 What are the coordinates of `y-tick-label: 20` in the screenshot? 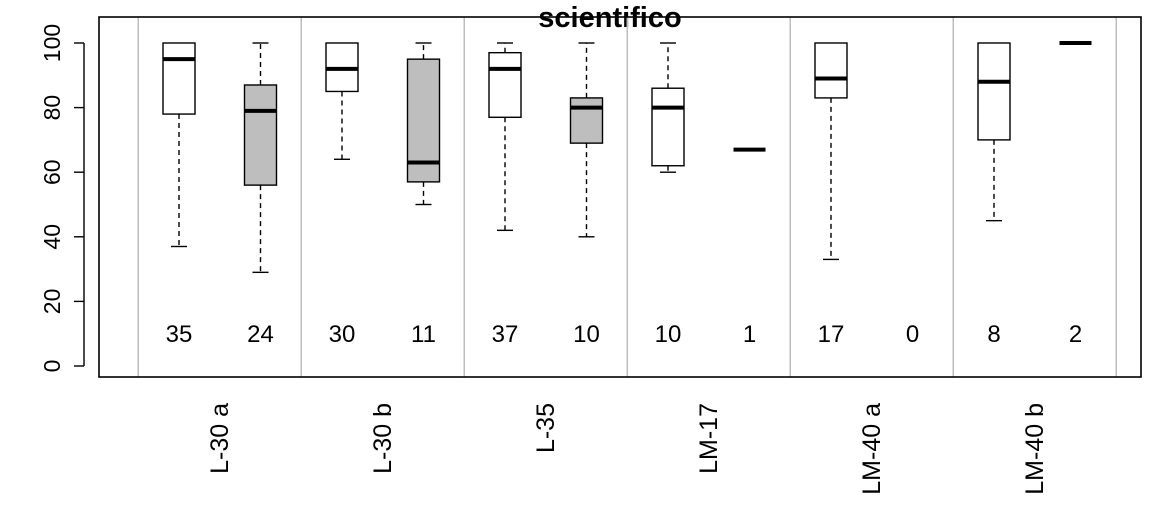 It's located at (52, 302).